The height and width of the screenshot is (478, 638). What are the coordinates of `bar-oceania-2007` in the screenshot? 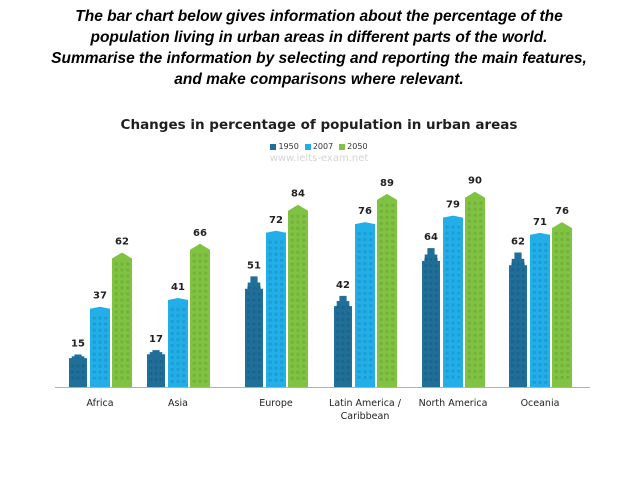 It's located at (540, 309).